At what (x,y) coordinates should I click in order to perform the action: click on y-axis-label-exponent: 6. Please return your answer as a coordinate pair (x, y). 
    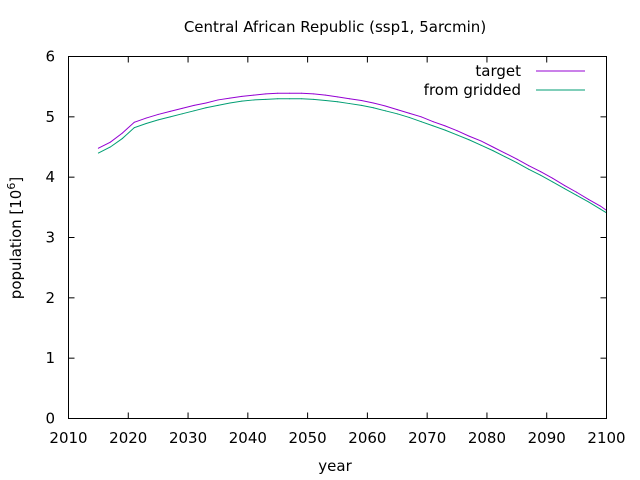
    Looking at the image, I should click on (11, 186).